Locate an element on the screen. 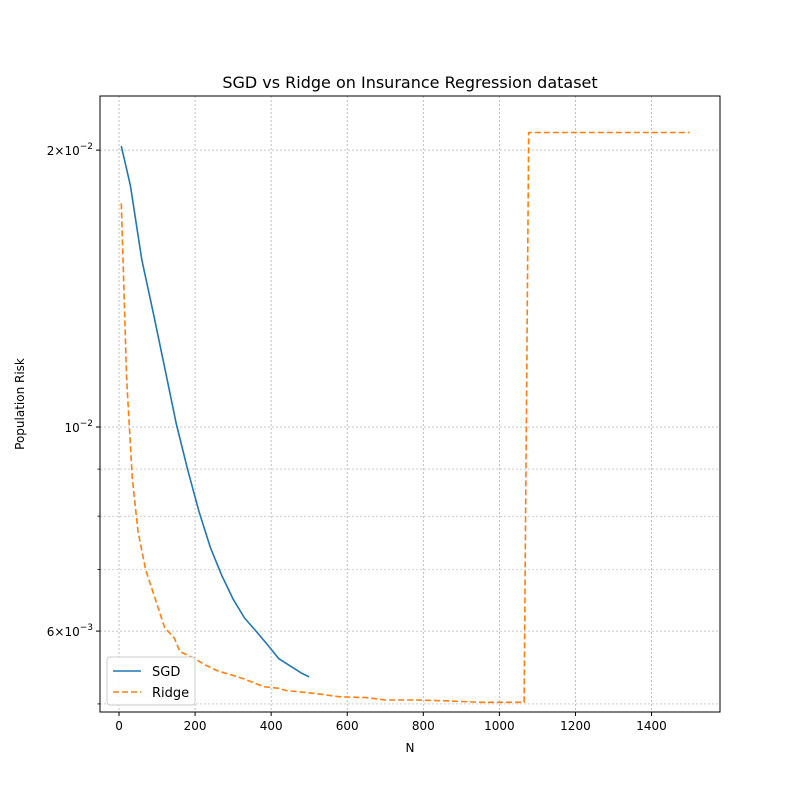 This screenshot has height=800, width=800. x-tick-label: 1200 is located at coordinates (575, 726).